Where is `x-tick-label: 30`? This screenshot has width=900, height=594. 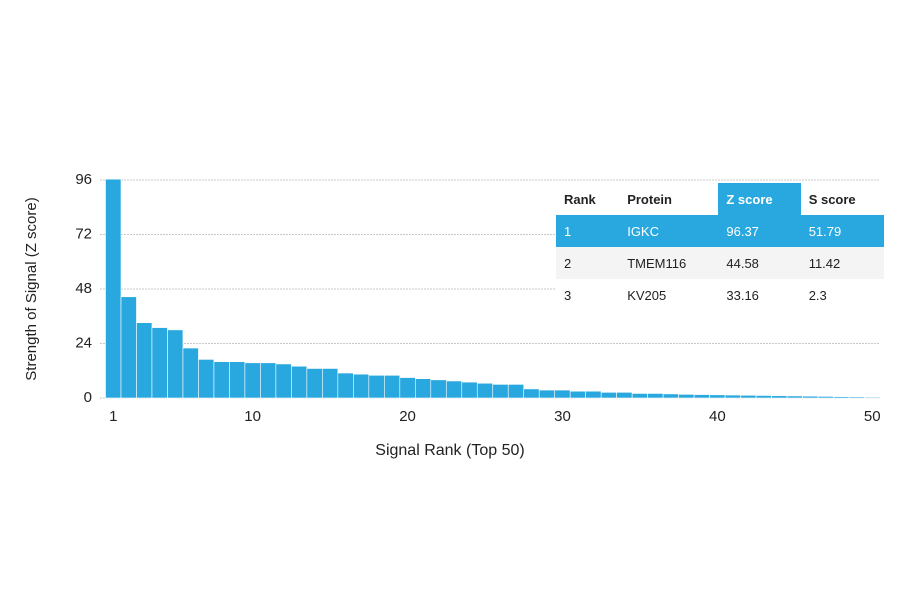
x-tick-label: 30 is located at coordinates (562, 416).